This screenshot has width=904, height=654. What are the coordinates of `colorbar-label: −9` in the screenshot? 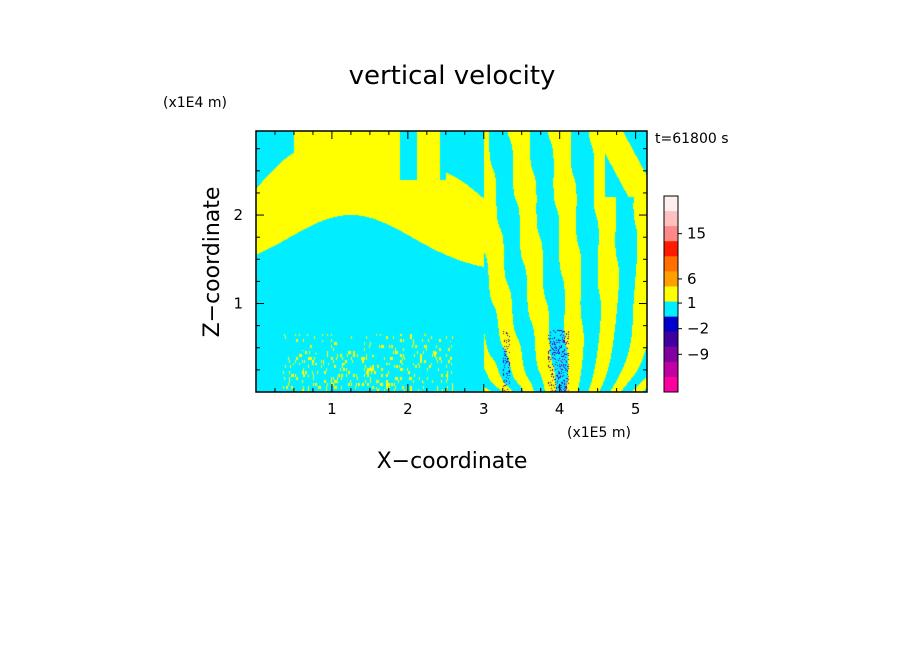 It's located at (698, 354).